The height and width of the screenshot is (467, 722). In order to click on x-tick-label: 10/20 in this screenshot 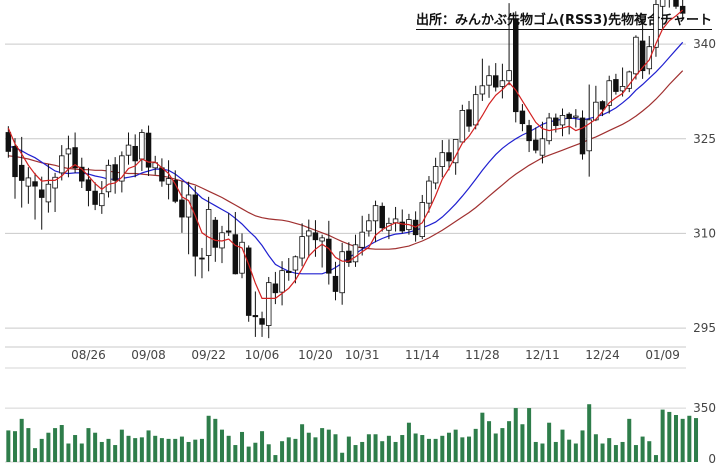, I will do `click(315, 355)`.